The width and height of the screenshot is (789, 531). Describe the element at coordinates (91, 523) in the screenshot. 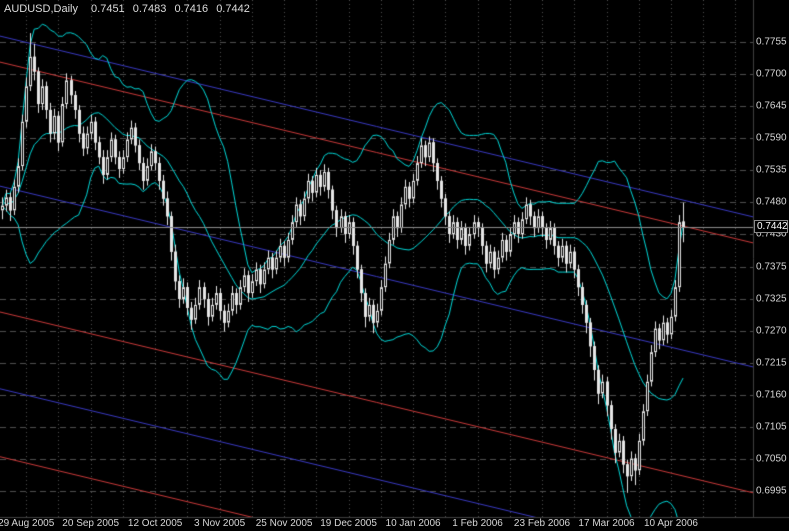

I see `time-axis-label: 20 Sep 2005` at that location.